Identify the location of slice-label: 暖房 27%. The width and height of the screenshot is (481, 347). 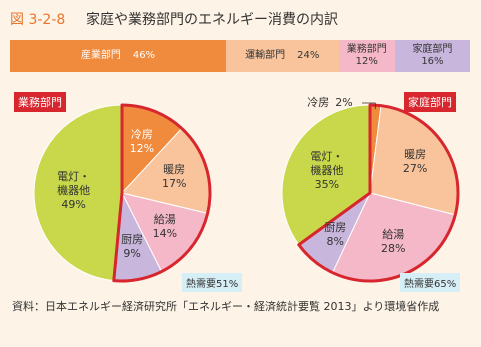
(415, 162).